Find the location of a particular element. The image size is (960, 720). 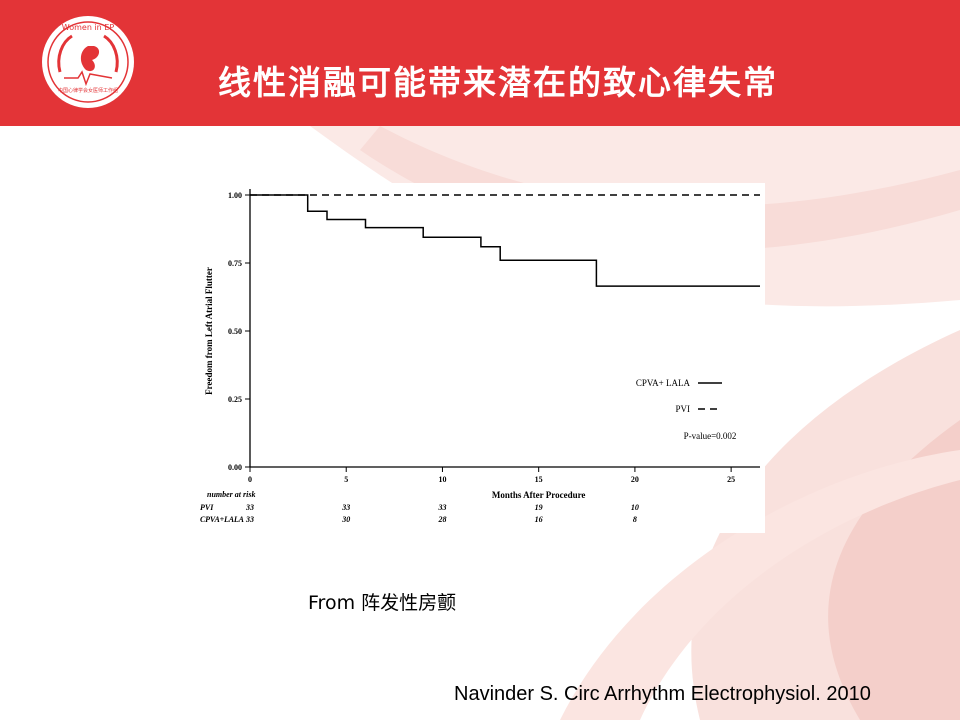

legend-label: CPVA+ LALA is located at coordinates (663, 383).